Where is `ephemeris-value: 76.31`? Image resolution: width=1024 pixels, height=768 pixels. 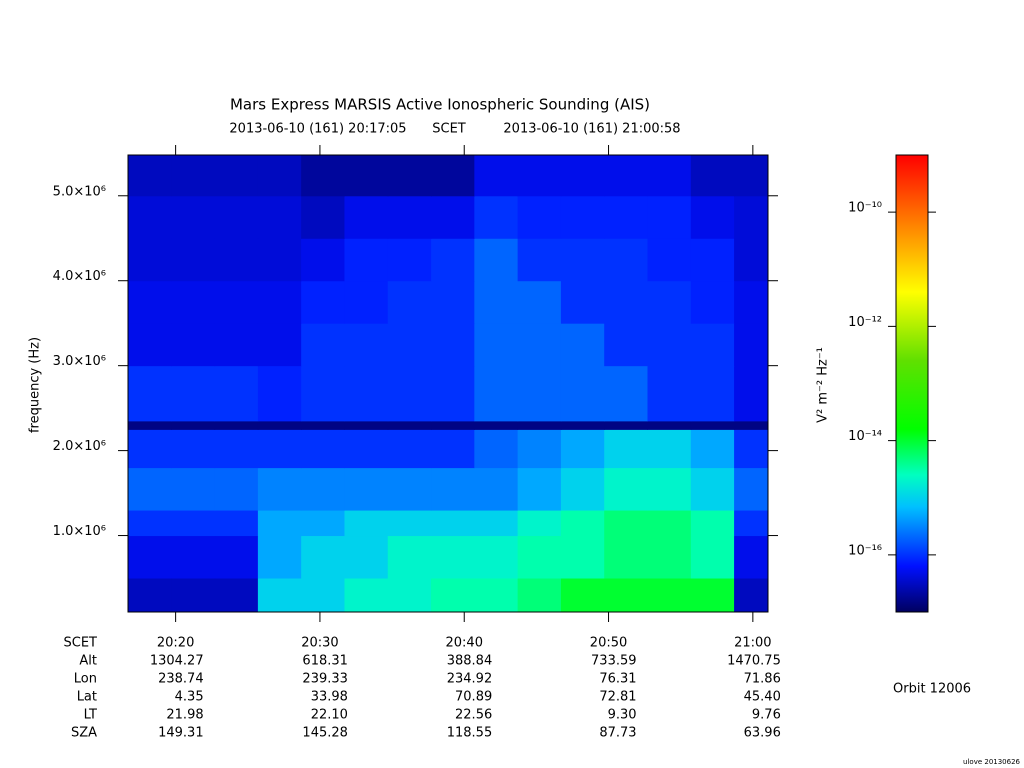
ephemeris-value: 76.31 is located at coordinates (617, 679).